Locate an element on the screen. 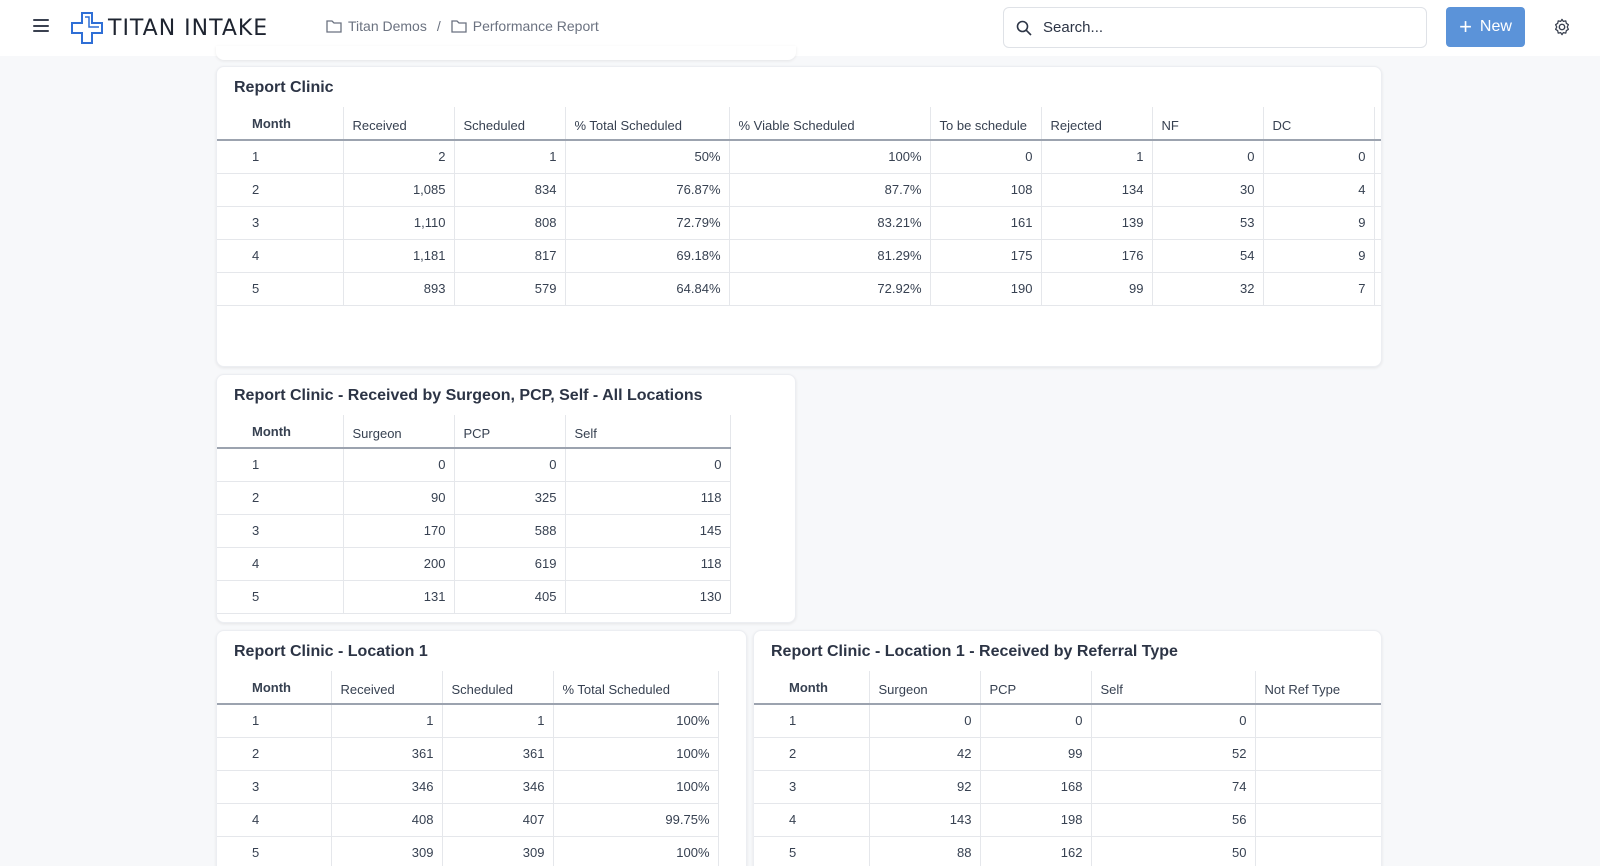  card-title: Report Clinic - Location 1 is located at coordinates (331, 651).